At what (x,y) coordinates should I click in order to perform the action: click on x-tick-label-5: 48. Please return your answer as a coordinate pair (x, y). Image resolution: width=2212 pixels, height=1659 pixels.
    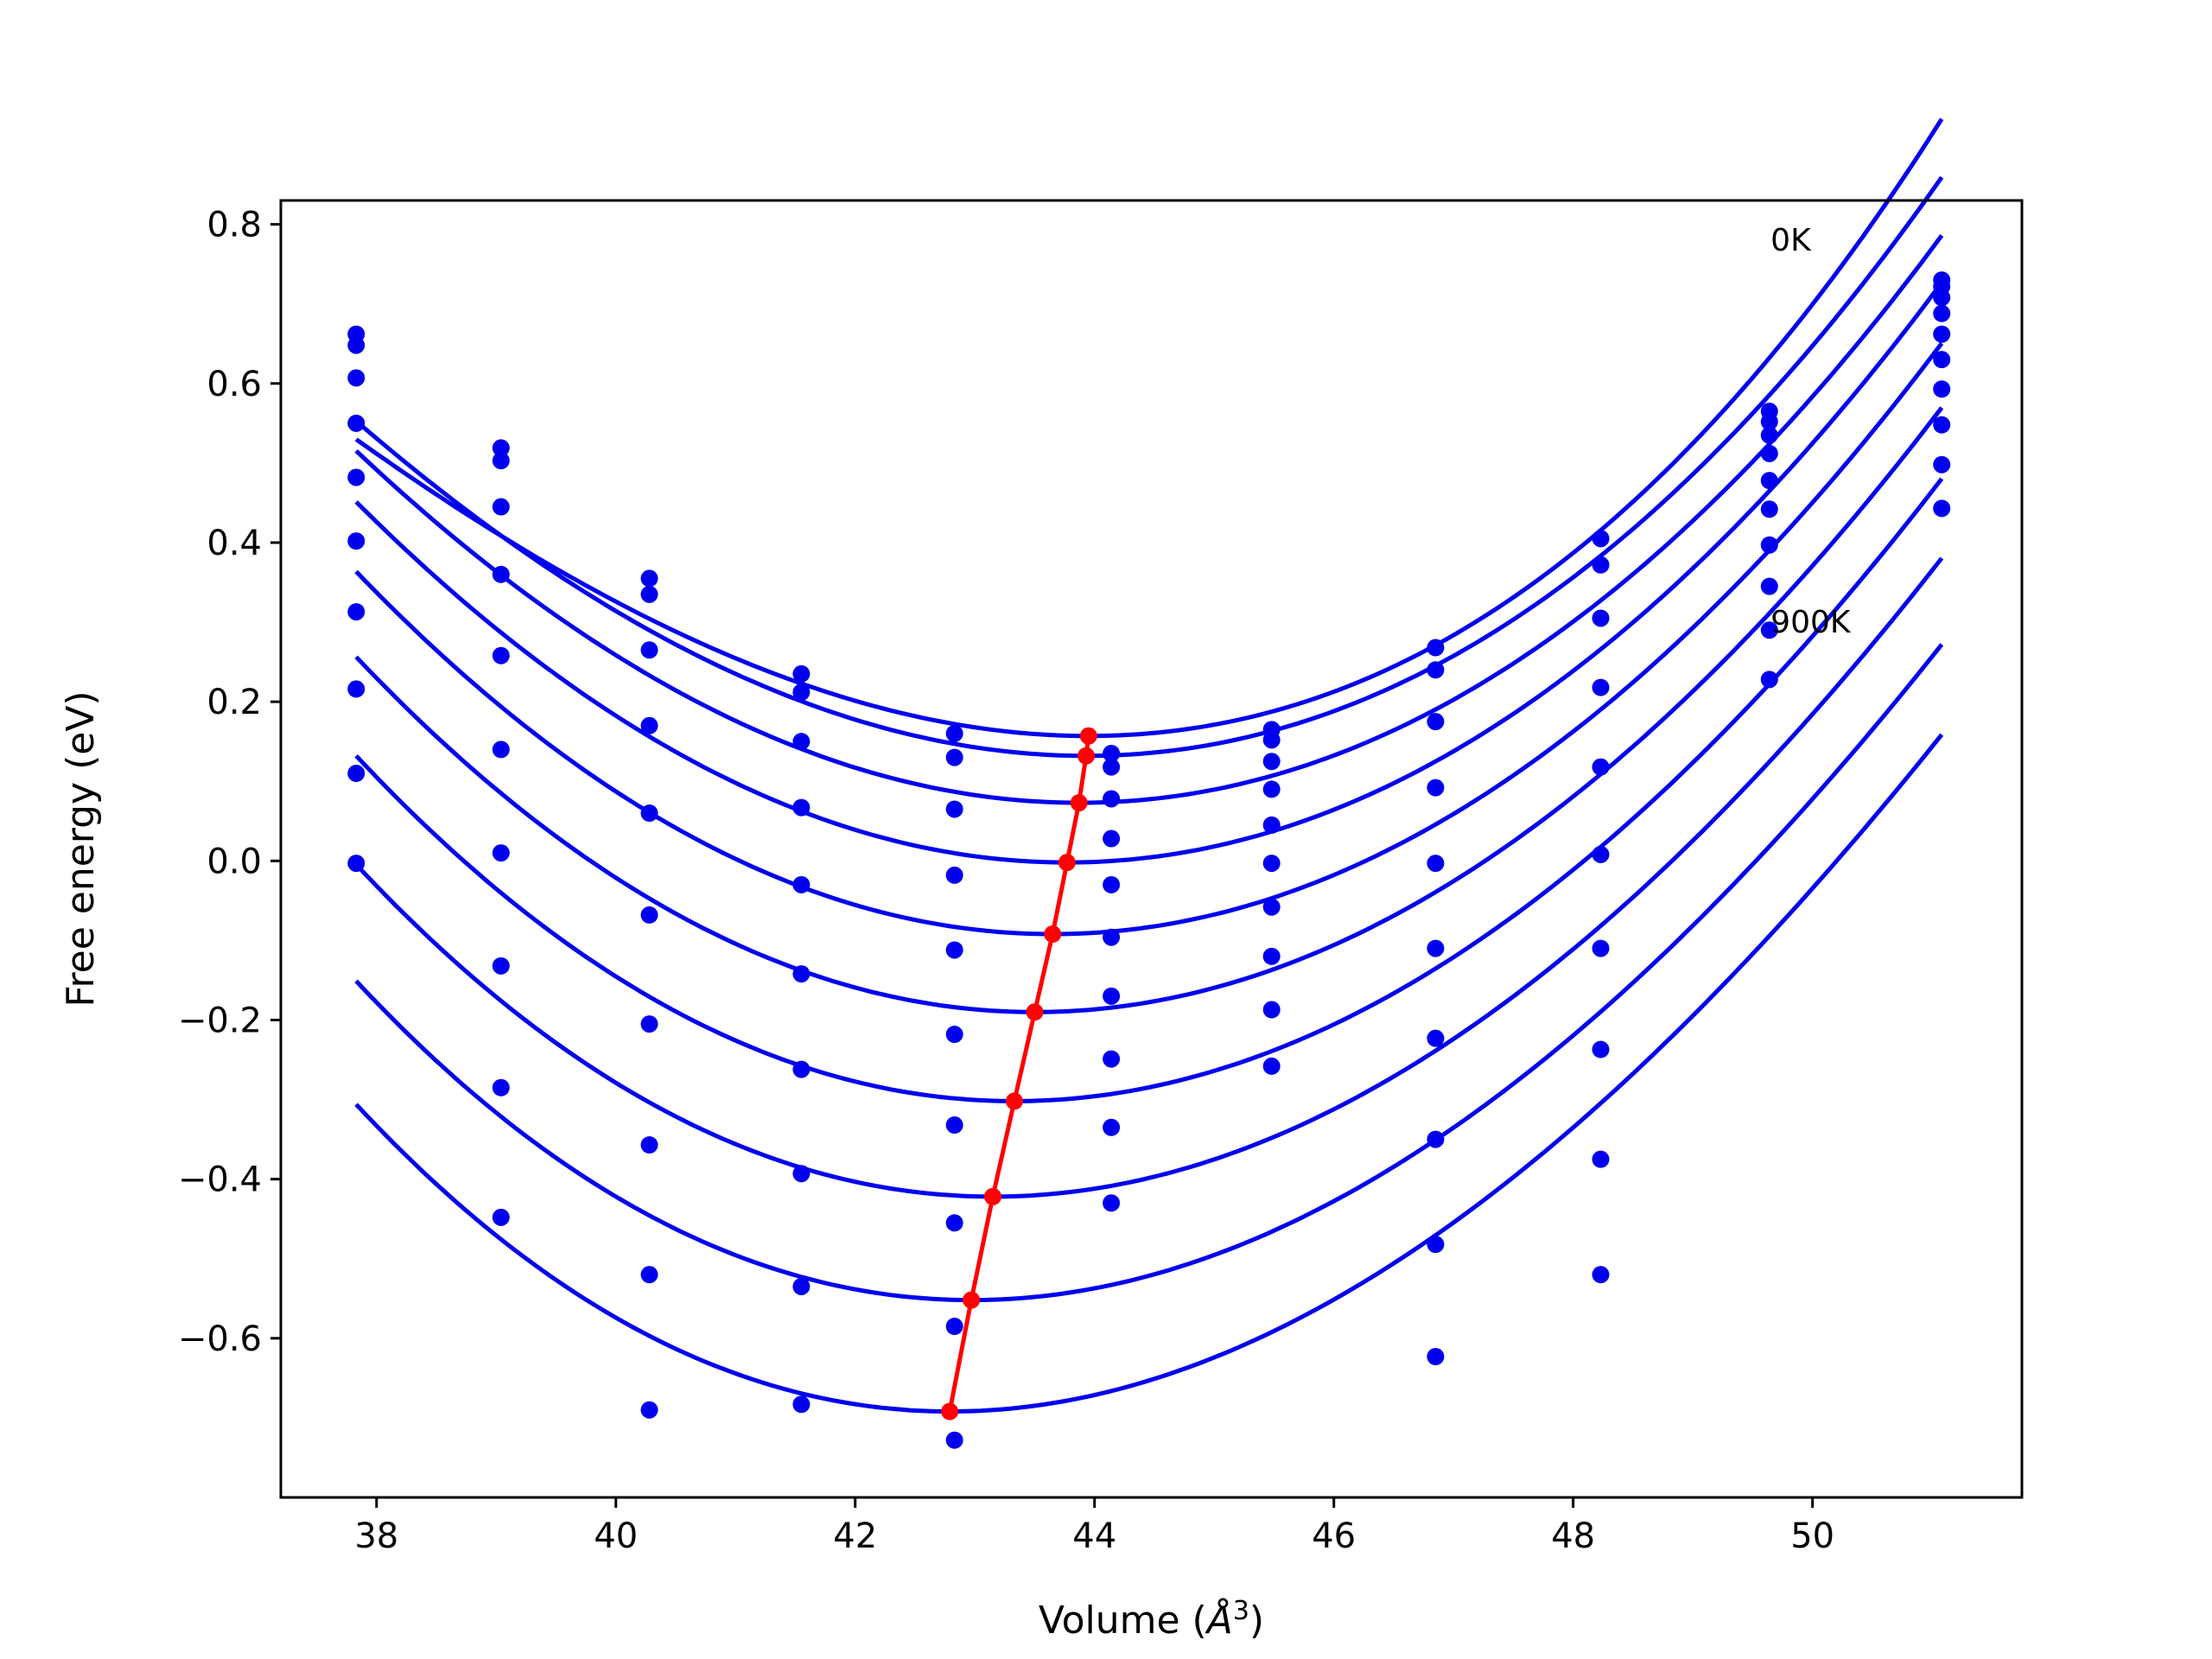
    Looking at the image, I should click on (1573, 1536).